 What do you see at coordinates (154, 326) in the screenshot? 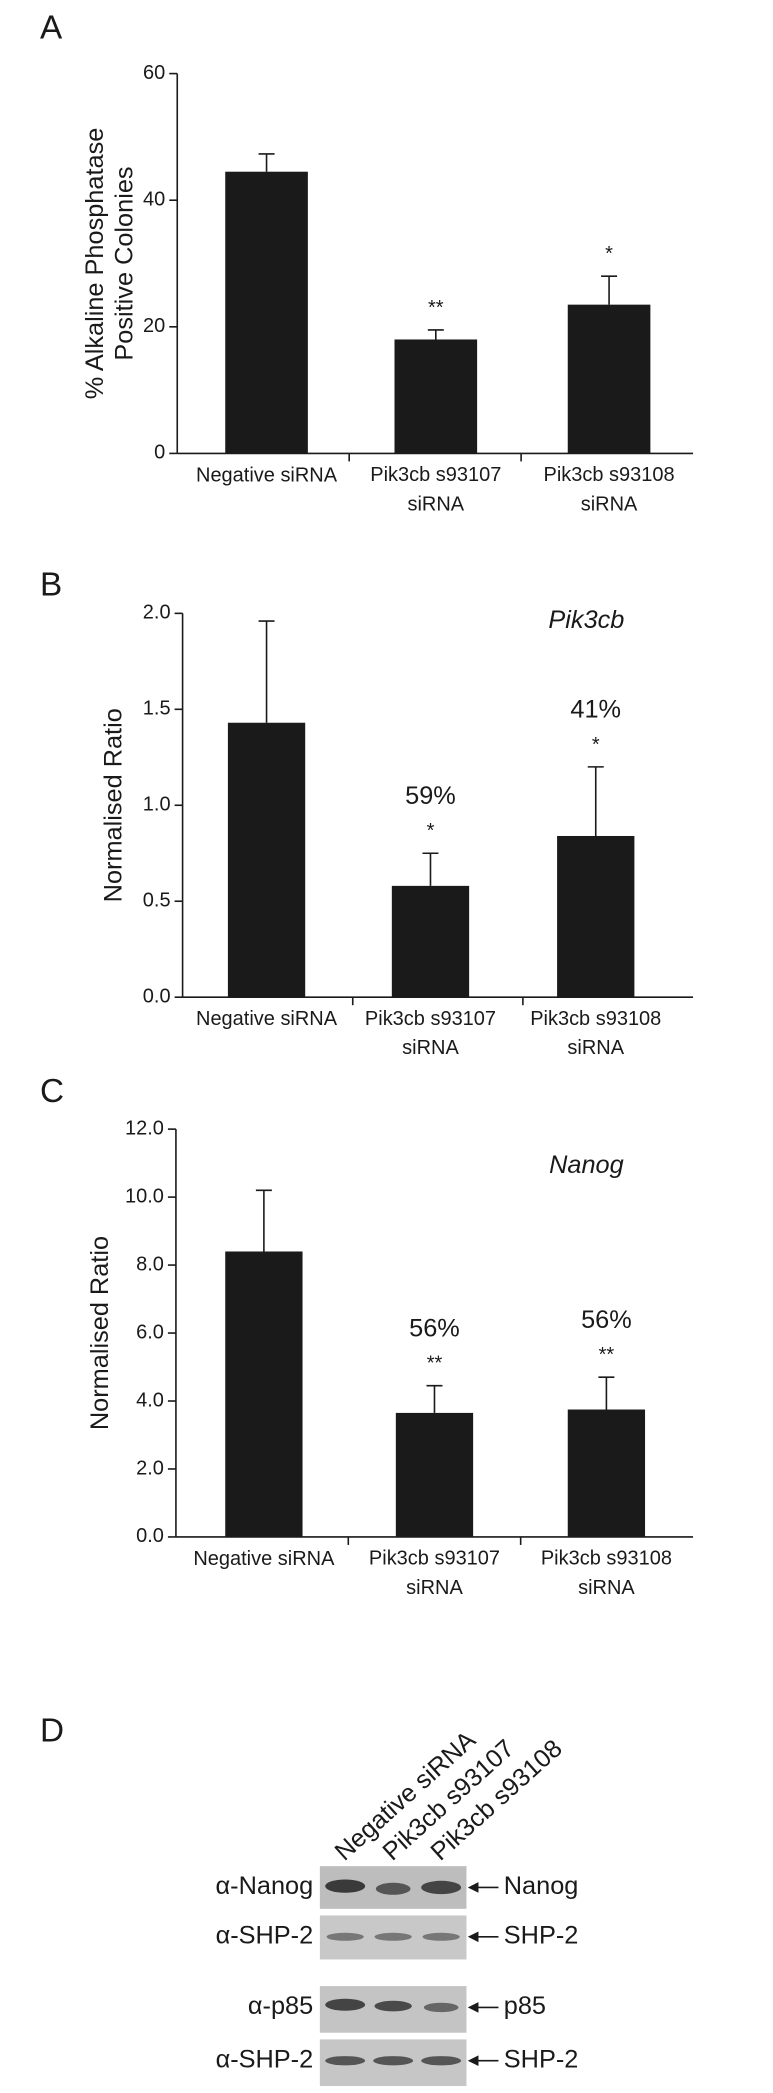
I see `y-tick-label: 20` at bounding box center [154, 326].